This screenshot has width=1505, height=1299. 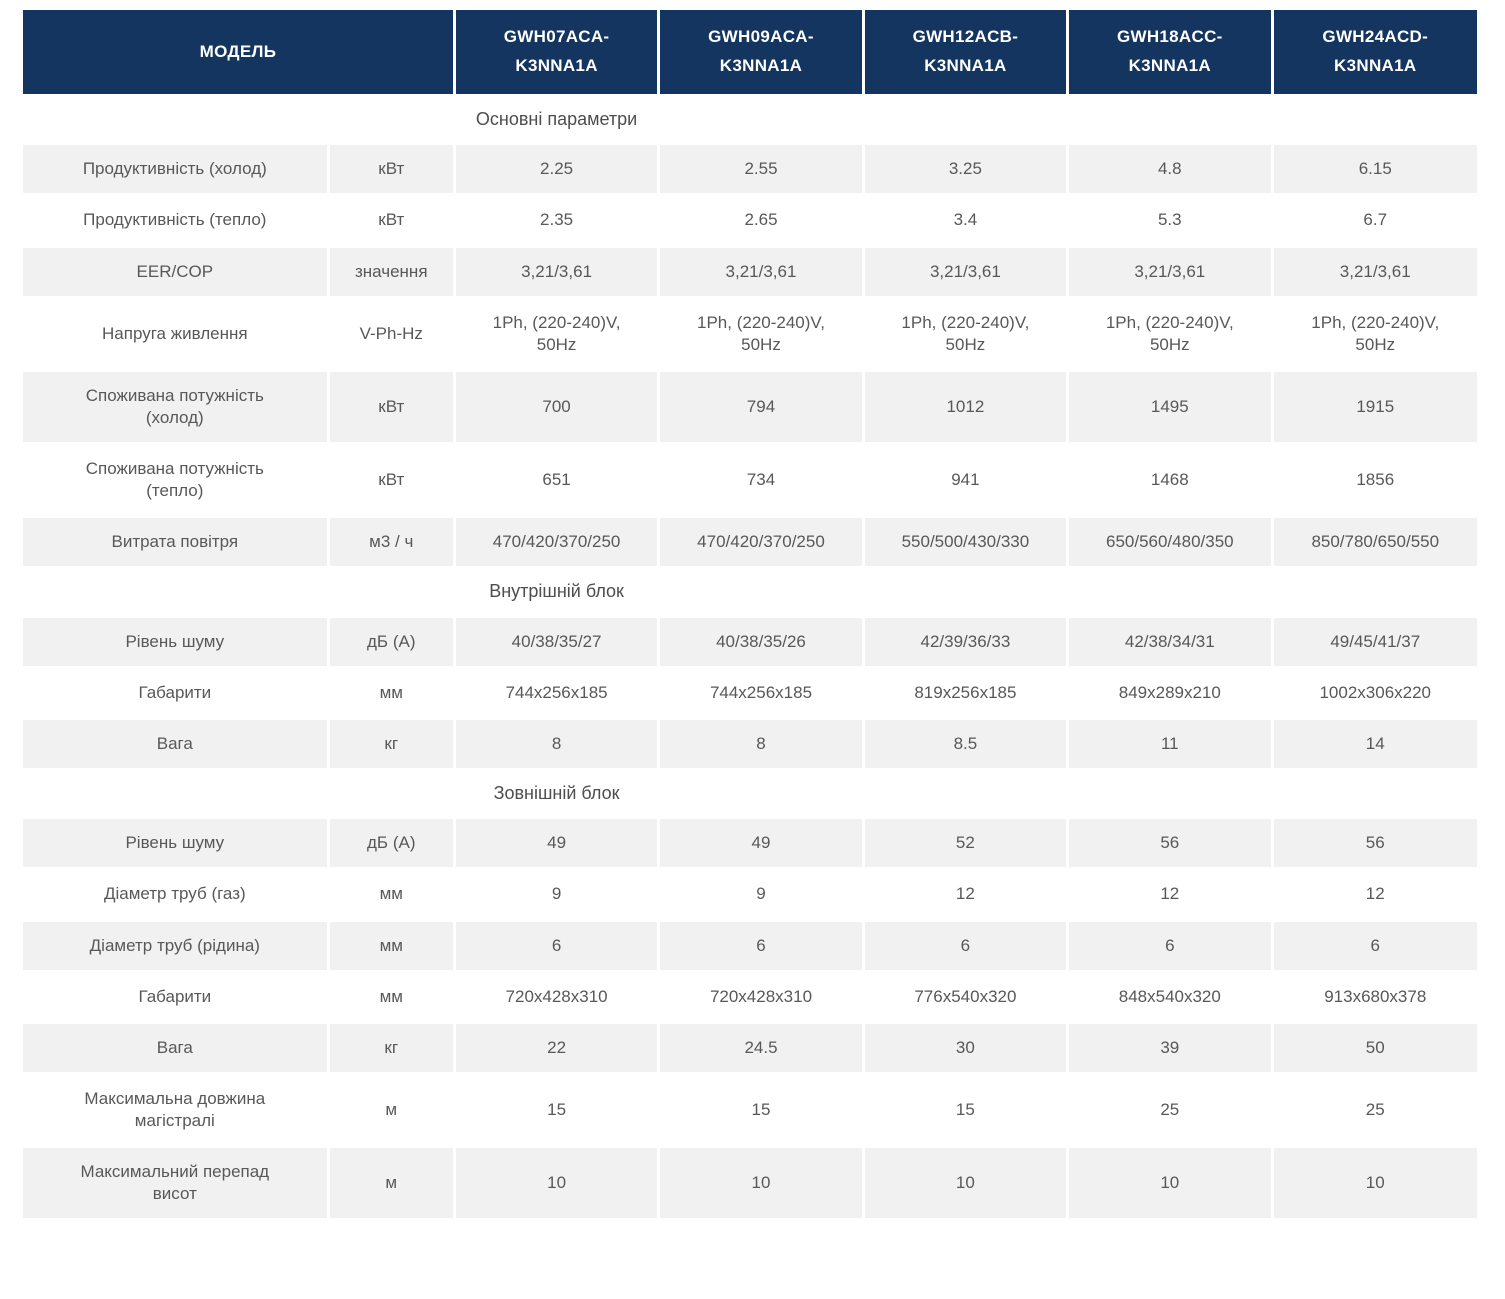 I want to click on param-label-cell: Напруга живлення, so click(x=175, y=333).